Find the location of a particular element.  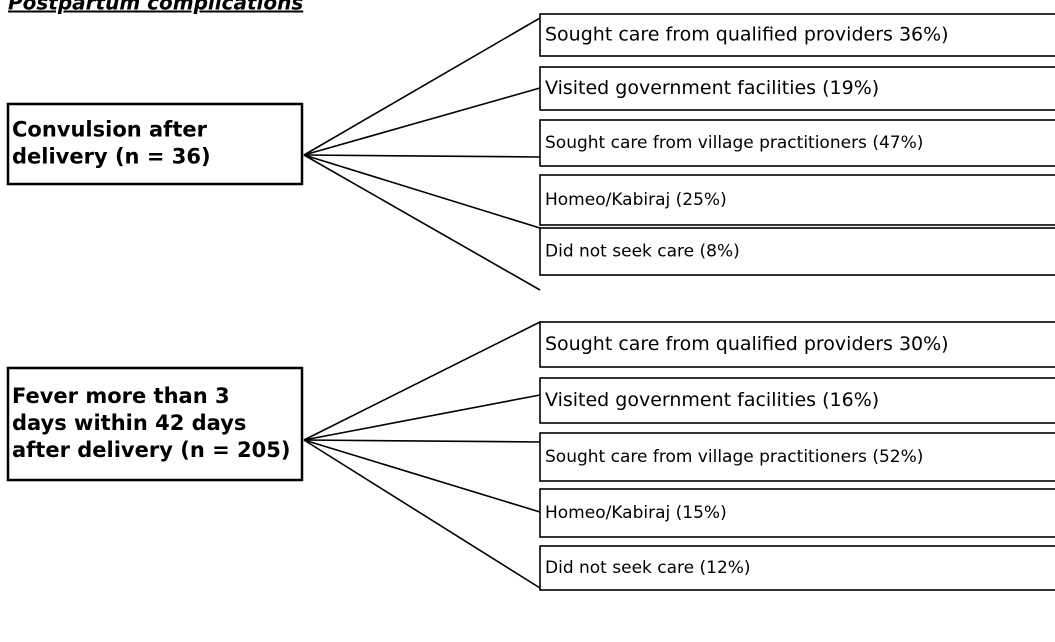

source-label: days within 42 days is located at coordinates (129, 423).